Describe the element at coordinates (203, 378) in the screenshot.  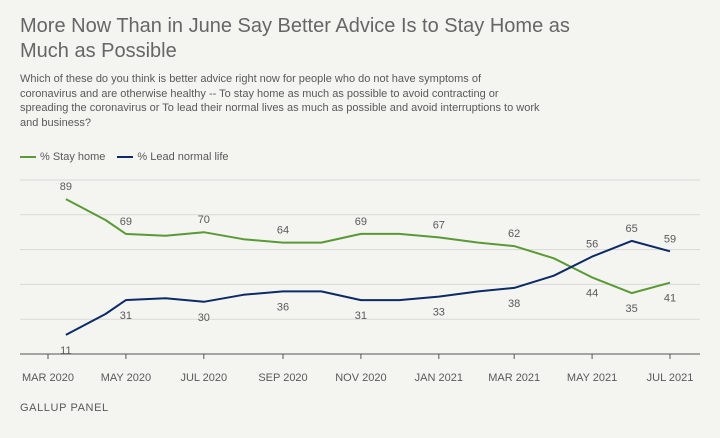
I see `x-tick-label: JUL 2020` at that location.